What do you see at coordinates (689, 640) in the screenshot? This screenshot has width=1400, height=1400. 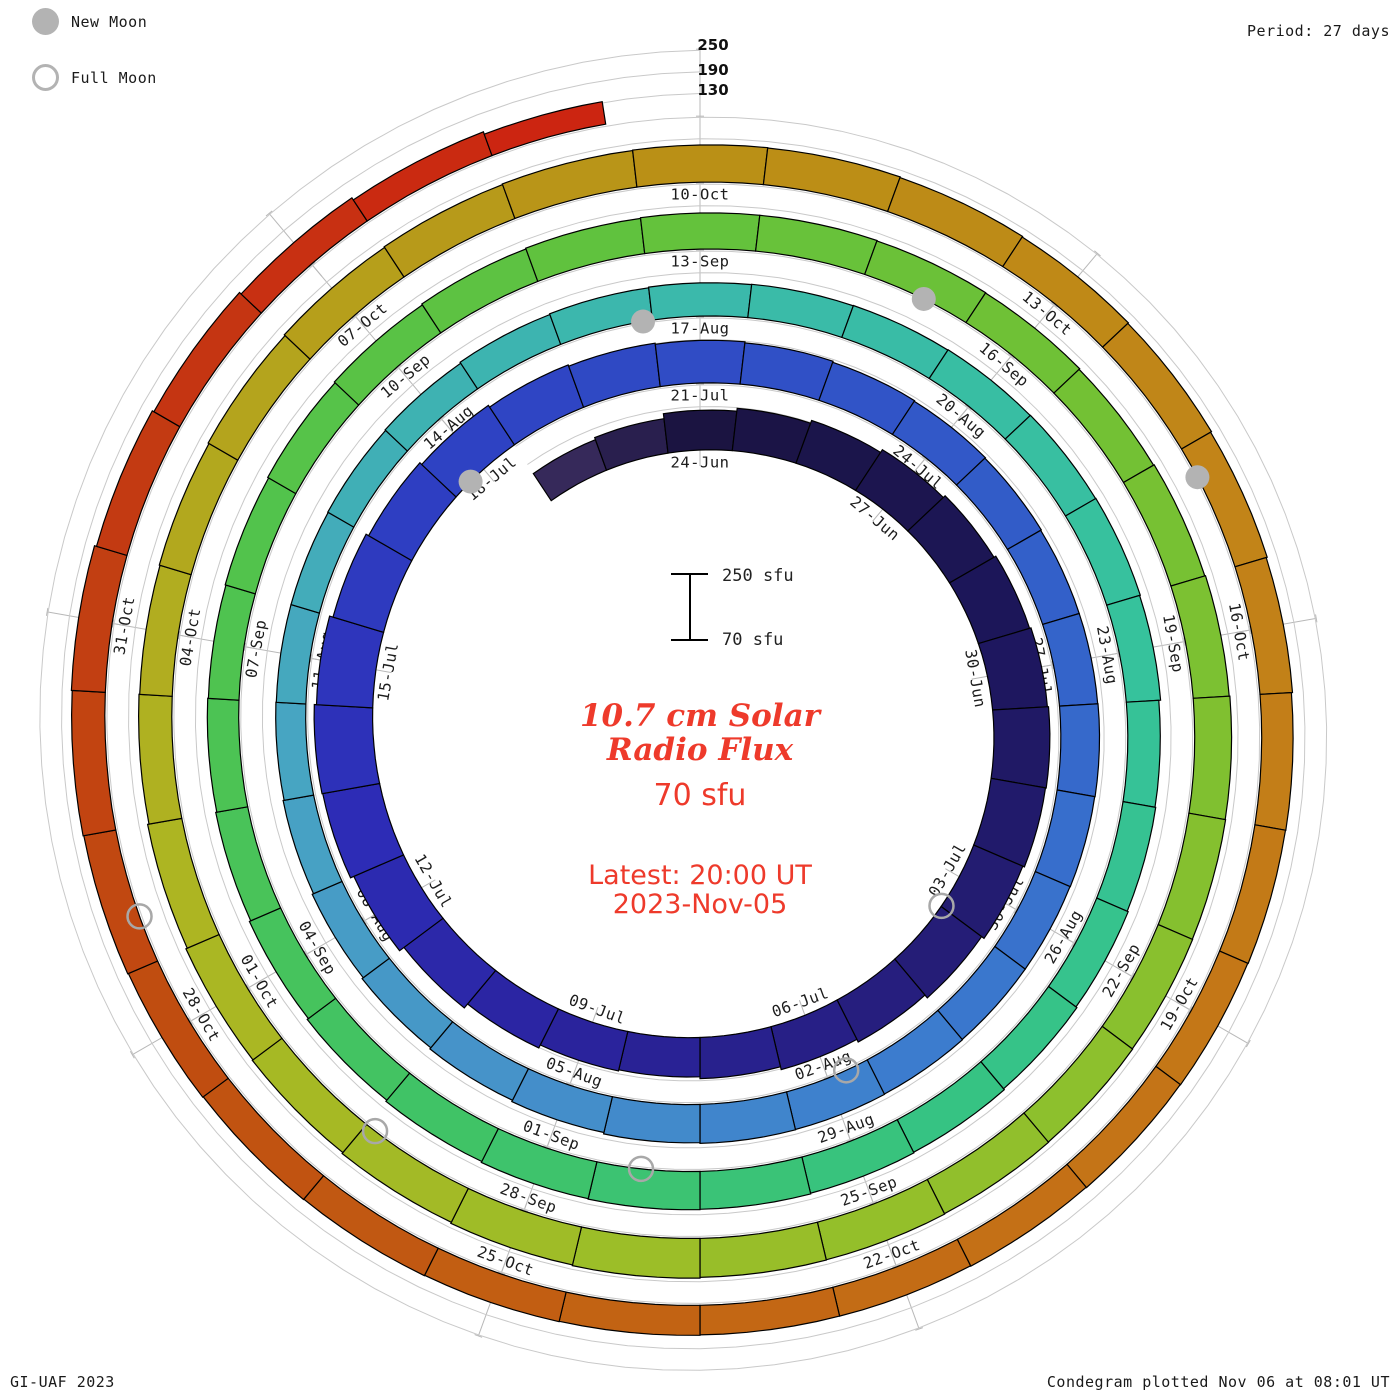 I see `scale-bar-bottom-cap` at bounding box center [689, 640].